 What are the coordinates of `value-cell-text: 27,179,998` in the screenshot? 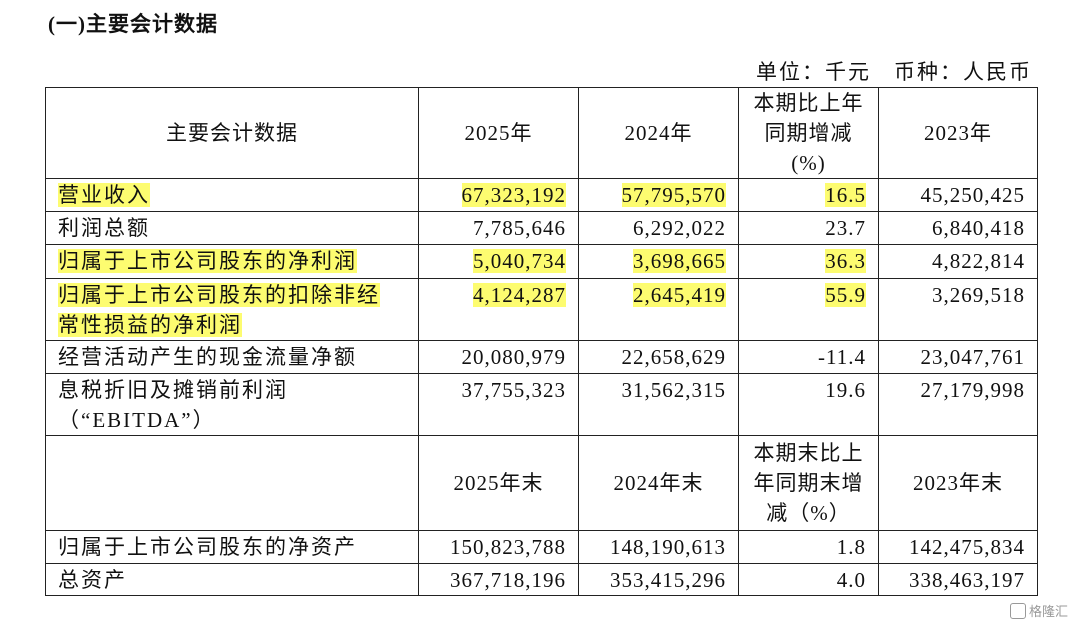 It's located at (972, 390).